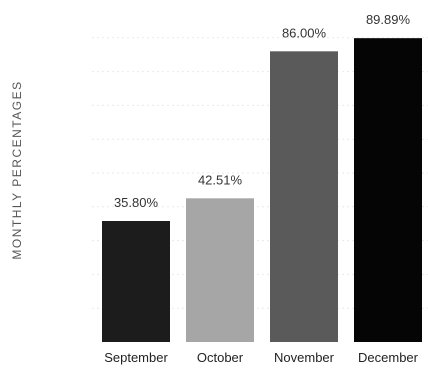 The width and height of the screenshot is (428, 370). What do you see at coordinates (304, 196) in the screenshot?
I see `bar-november` at bounding box center [304, 196].